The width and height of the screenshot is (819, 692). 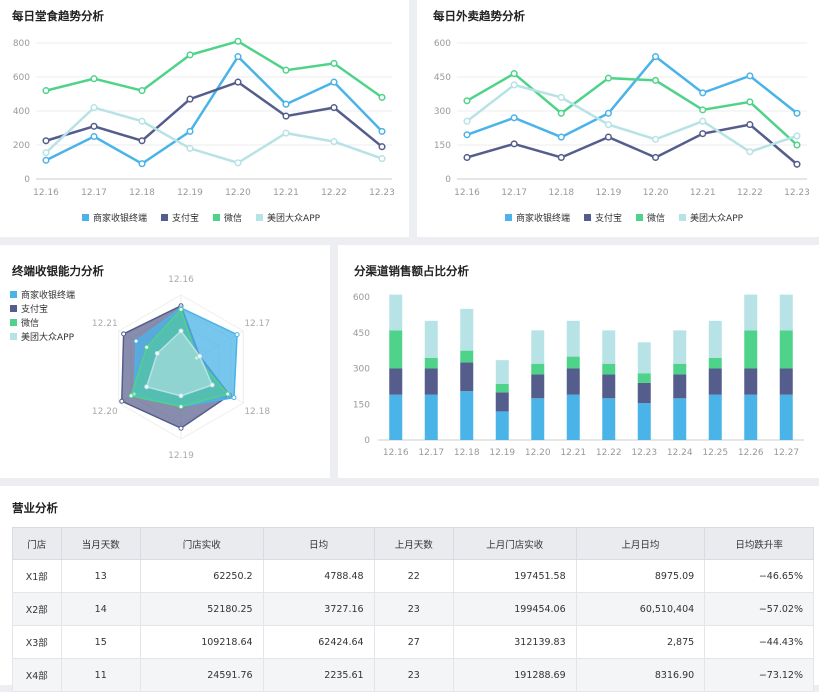 I want to click on cell: 8316.90, so click(x=640, y=675).